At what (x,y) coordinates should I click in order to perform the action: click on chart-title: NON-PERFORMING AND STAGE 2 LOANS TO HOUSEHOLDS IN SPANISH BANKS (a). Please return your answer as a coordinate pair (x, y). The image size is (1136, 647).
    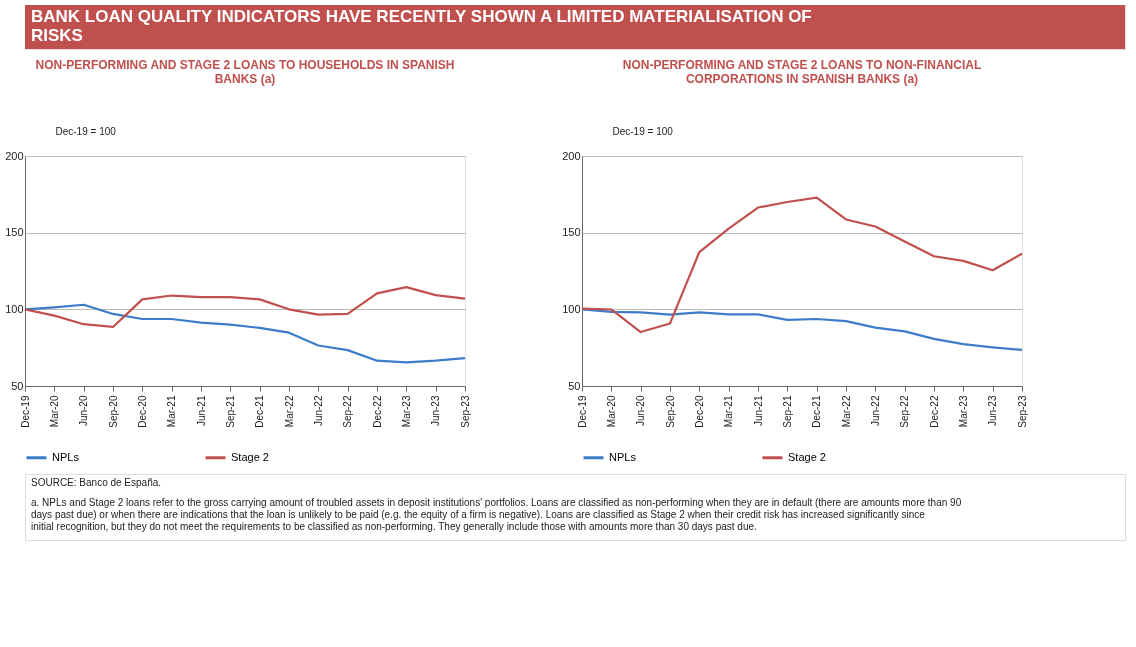
    Looking at the image, I should click on (245, 72).